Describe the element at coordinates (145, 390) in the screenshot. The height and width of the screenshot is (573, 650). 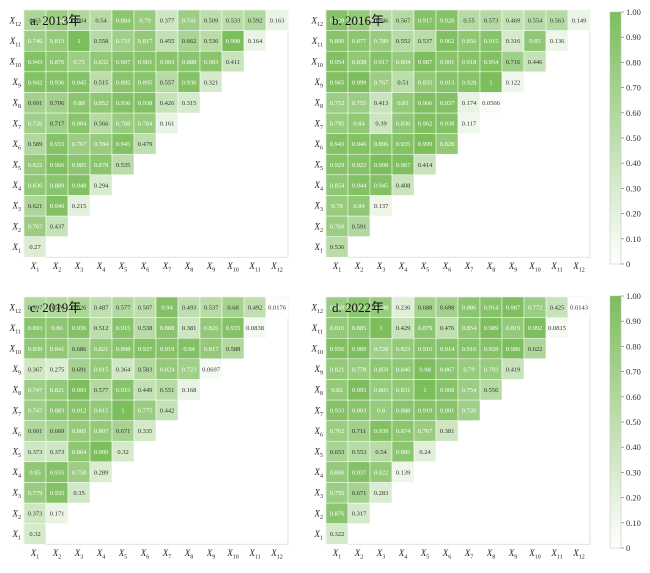
I see `cell-value-label: 0.449` at that location.